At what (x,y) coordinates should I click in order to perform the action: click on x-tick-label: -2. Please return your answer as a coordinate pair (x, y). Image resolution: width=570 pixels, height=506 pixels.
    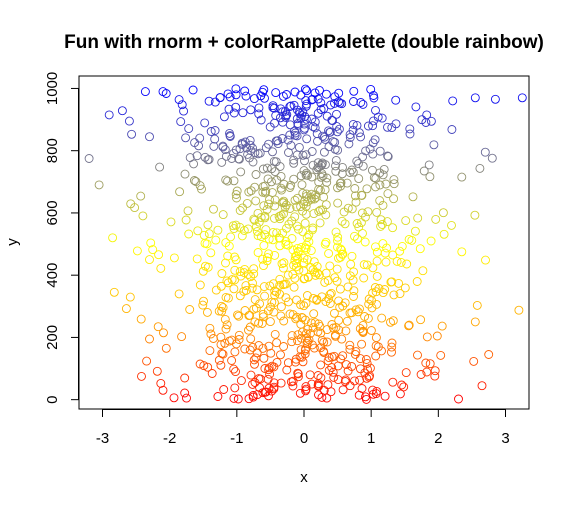
    Looking at the image, I should click on (169, 438).